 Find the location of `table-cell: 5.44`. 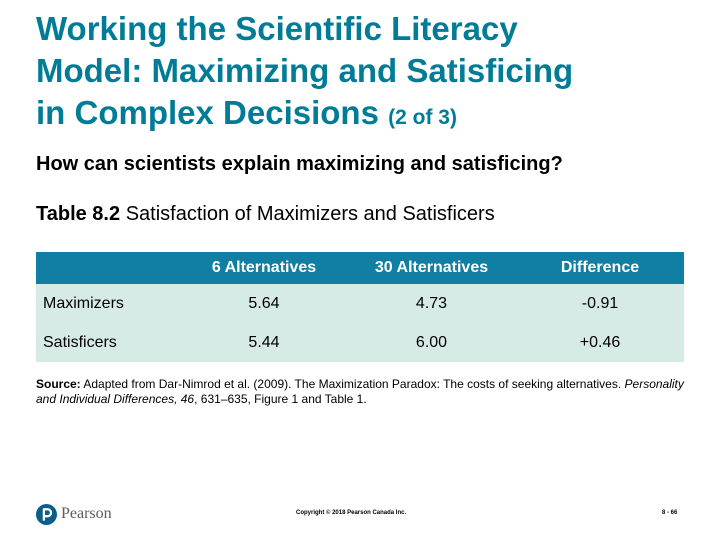

table-cell: 5.44 is located at coordinates (264, 342).